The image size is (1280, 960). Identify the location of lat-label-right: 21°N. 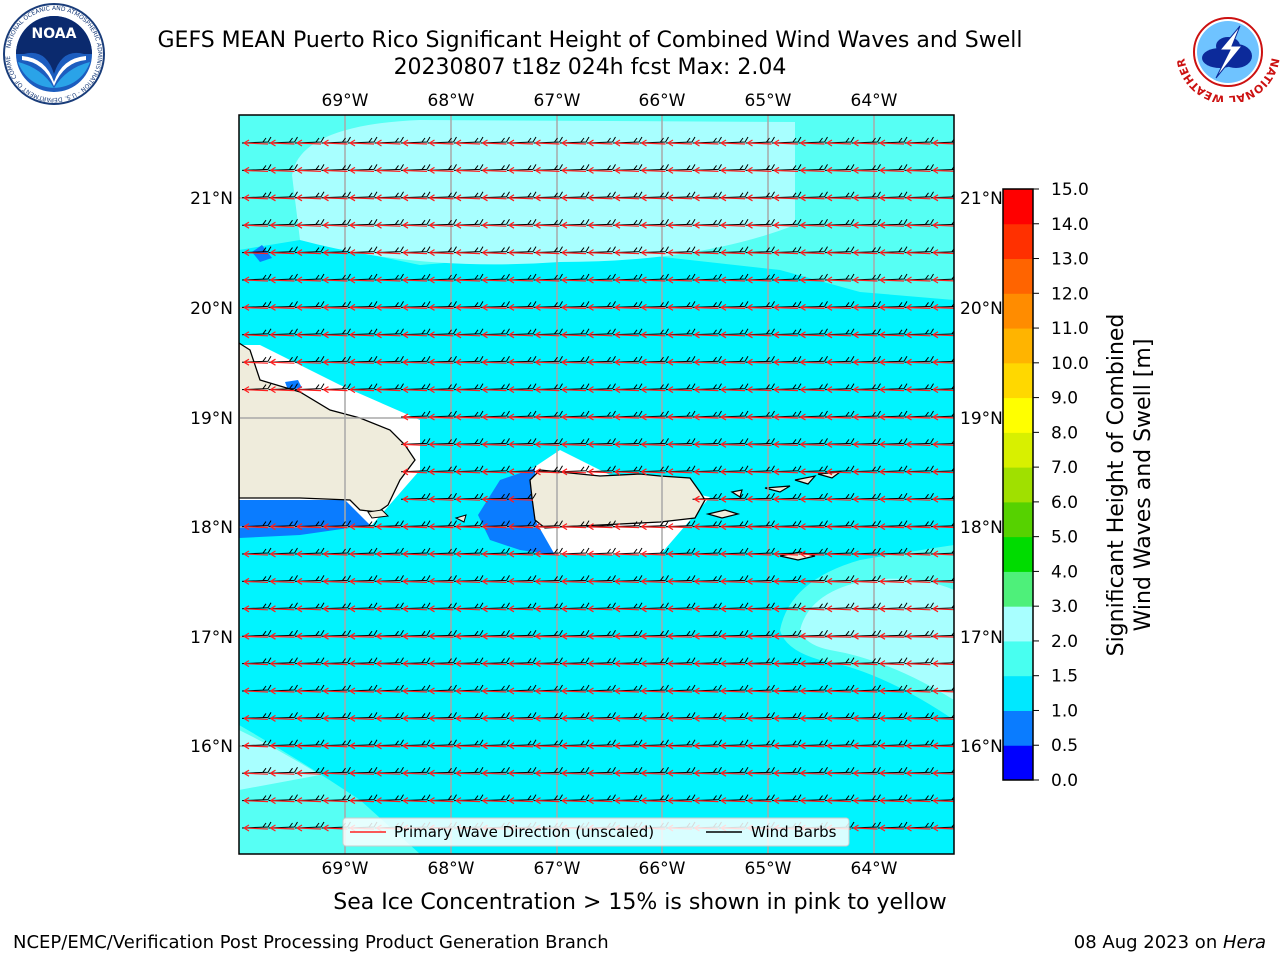
(981, 199).